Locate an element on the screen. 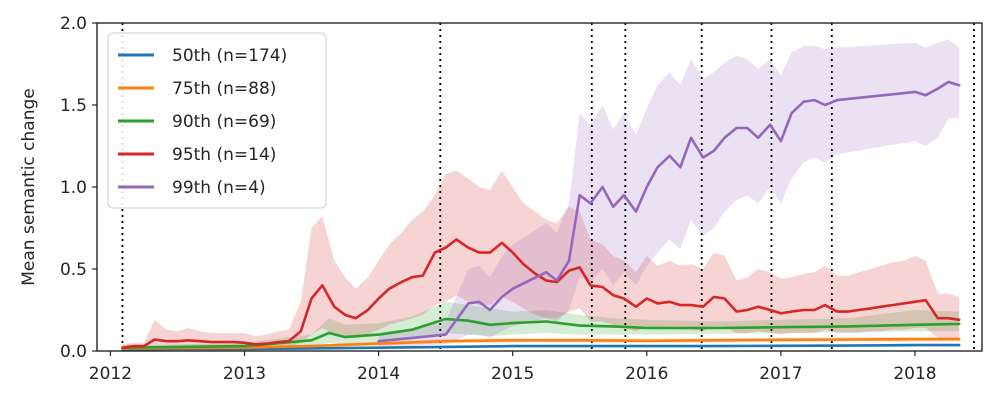  x-tick-label-6: 2018 is located at coordinates (914, 374).